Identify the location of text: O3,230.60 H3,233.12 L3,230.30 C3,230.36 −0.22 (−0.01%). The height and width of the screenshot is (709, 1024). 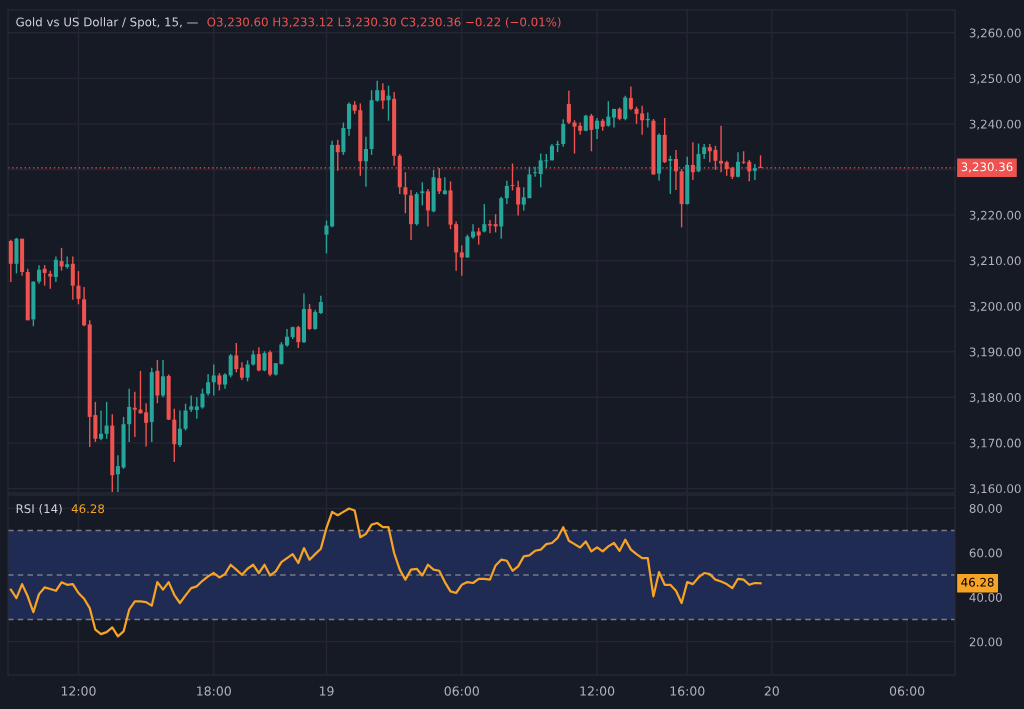
(384, 22).